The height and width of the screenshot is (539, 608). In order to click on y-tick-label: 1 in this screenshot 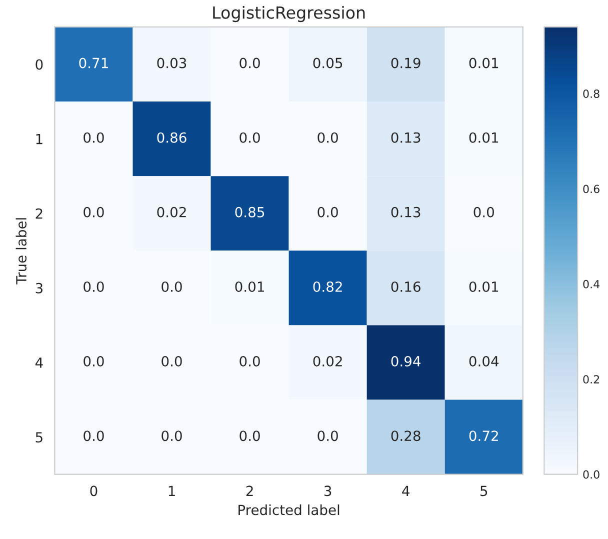, I will do `click(39, 139)`.